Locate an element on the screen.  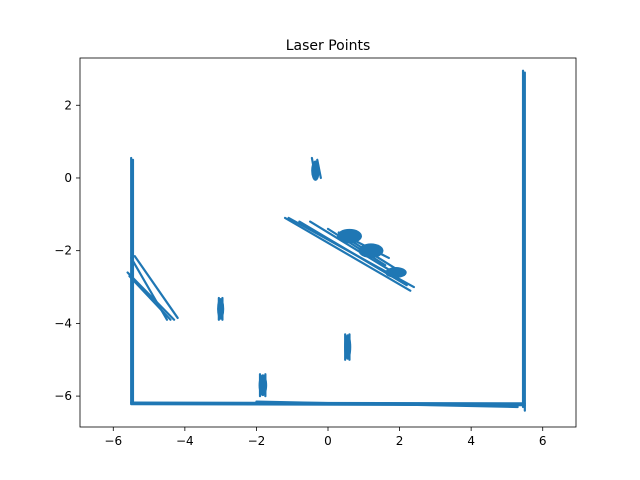
x-axis: −6 −4 −2 0 2 4 6 is located at coordinates (325, 437).